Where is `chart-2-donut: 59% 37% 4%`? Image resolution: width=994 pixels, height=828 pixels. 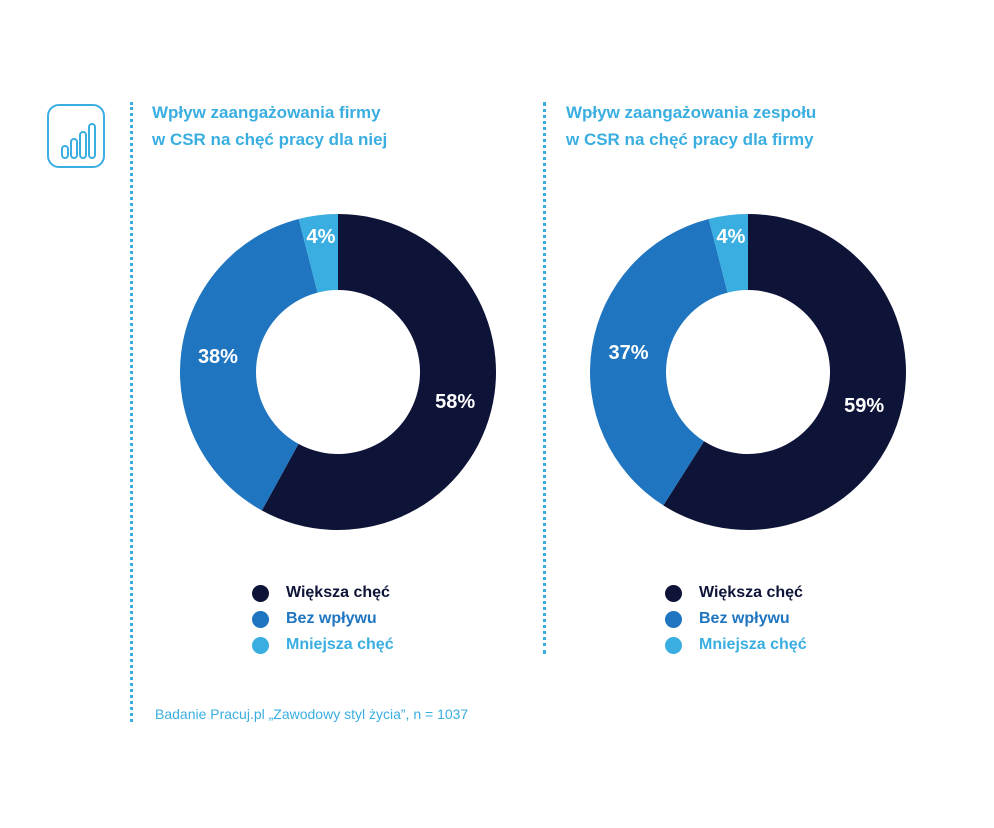 chart-2-donut: 59% 37% 4% is located at coordinates (748, 372).